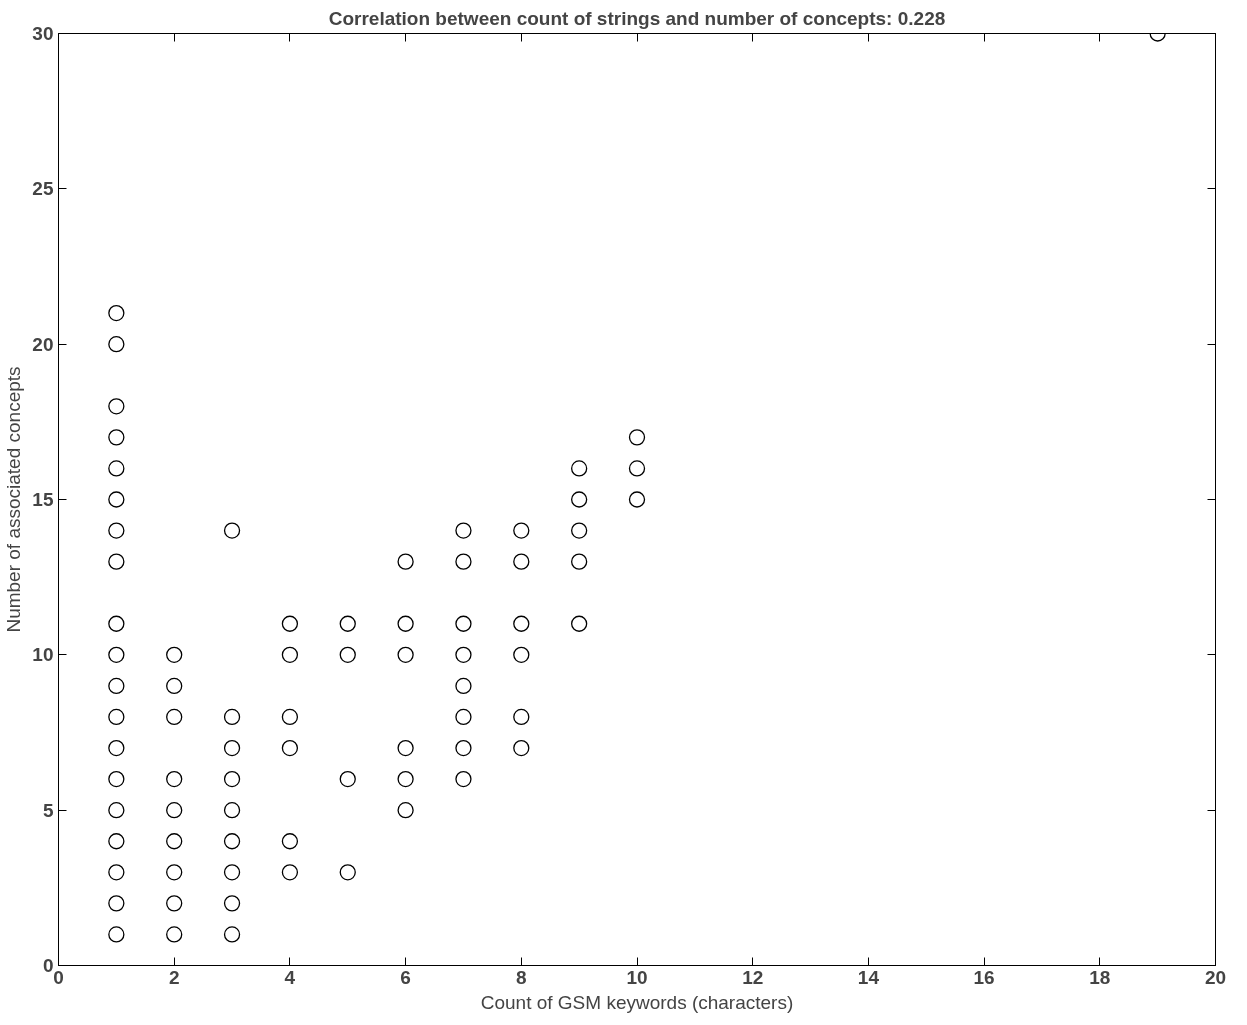 The height and width of the screenshot is (1025, 1247). I want to click on x-tick-label: 10, so click(637, 977).